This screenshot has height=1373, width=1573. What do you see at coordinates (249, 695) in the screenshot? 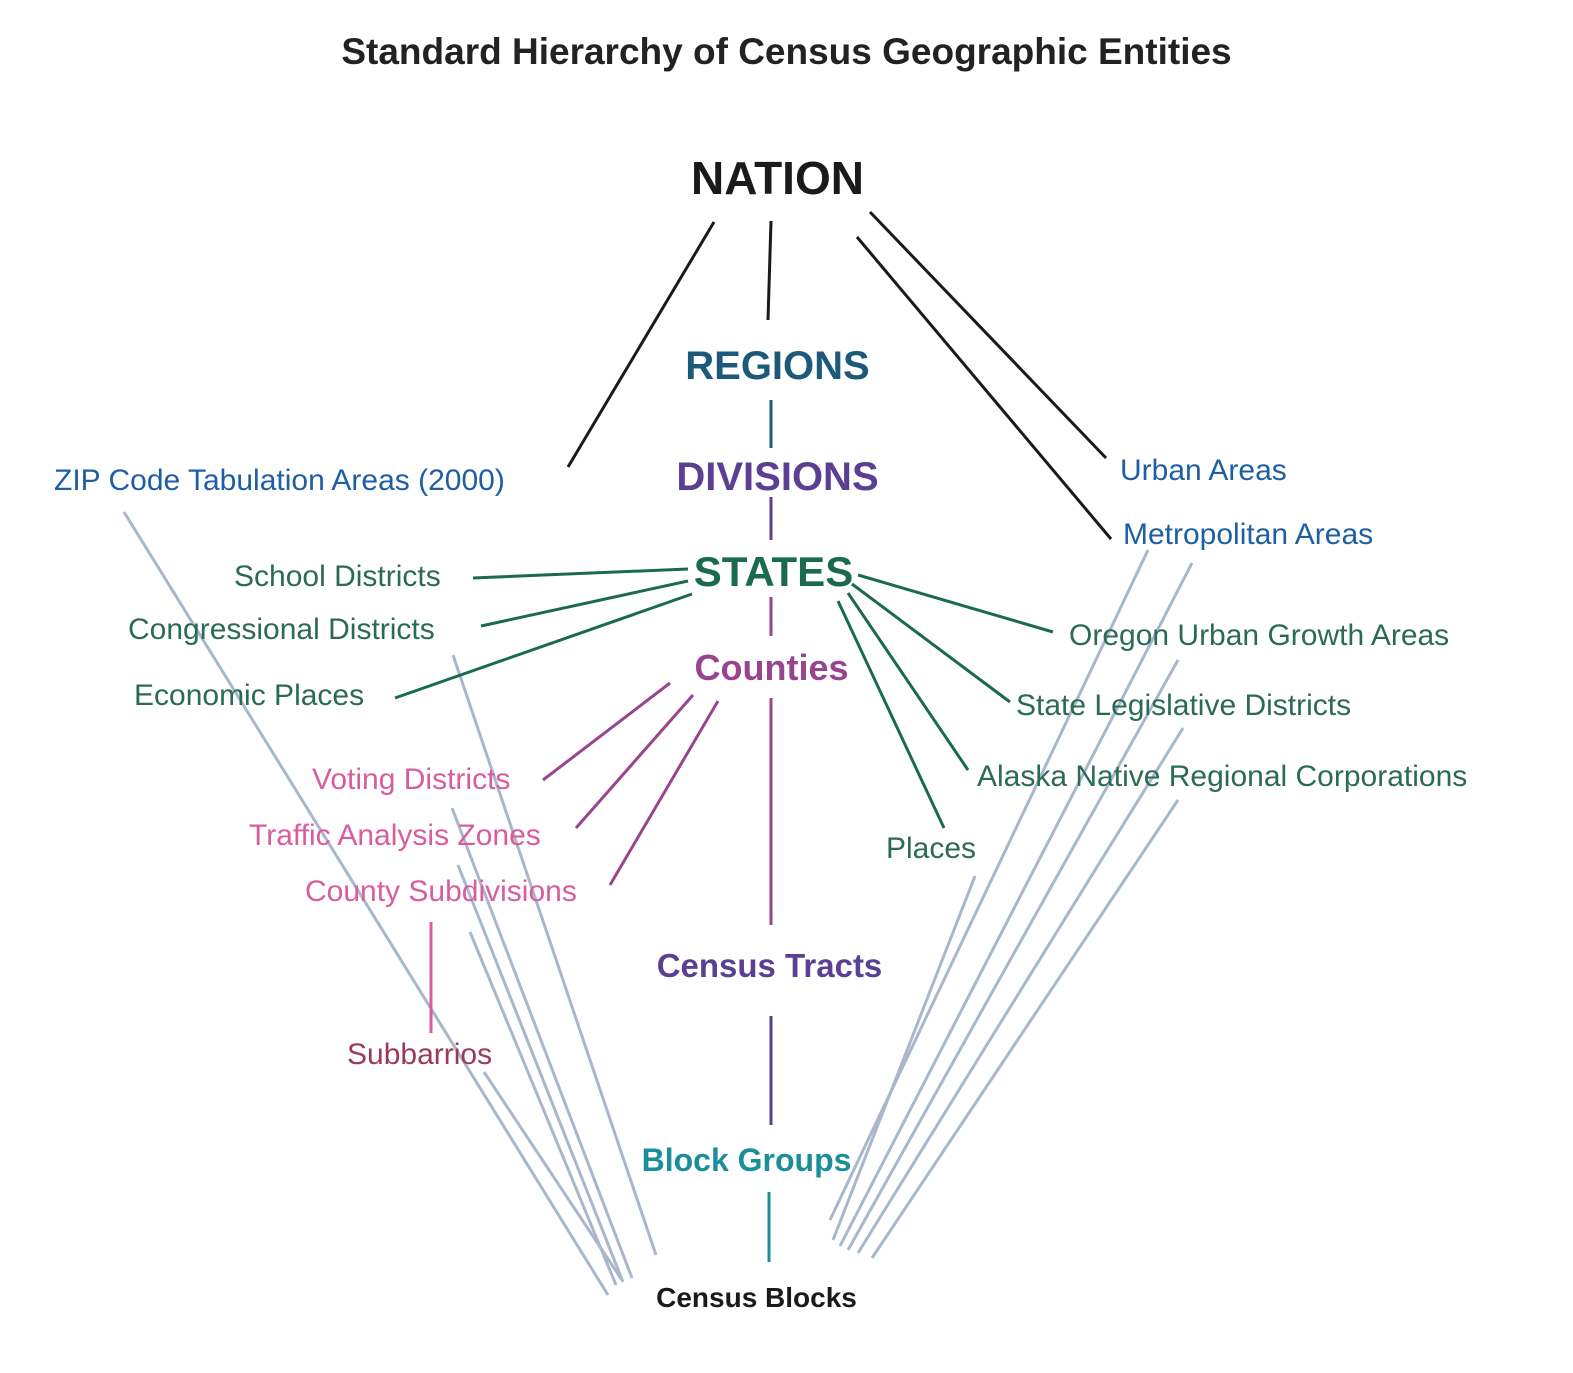
I see `node-economic-places: Economic Places` at bounding box center [249, 695].